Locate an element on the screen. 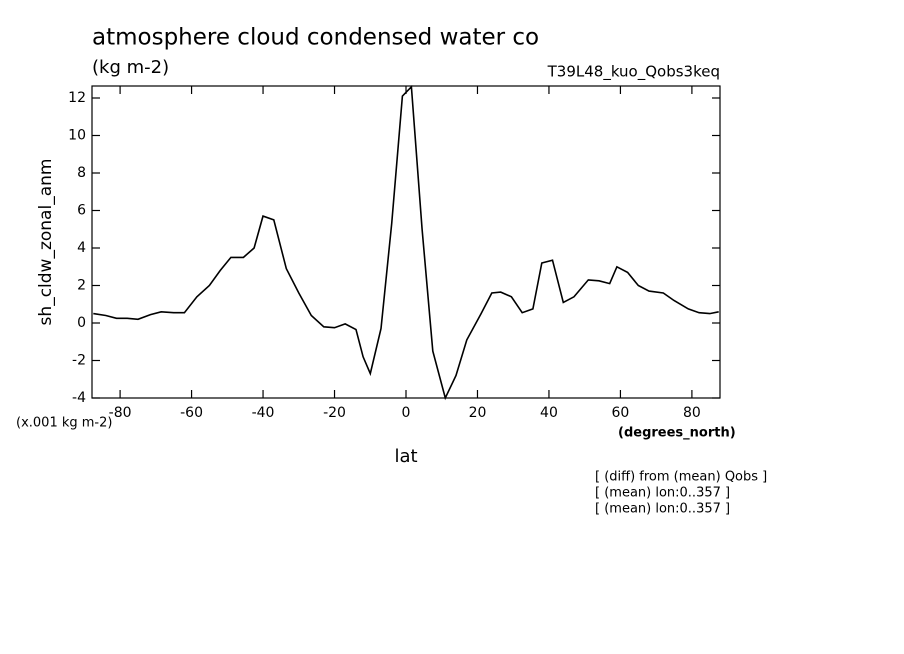 The width and height of the screenshot is (904, 654). x-tick-label: 20 is located at coordinates (478, 413).